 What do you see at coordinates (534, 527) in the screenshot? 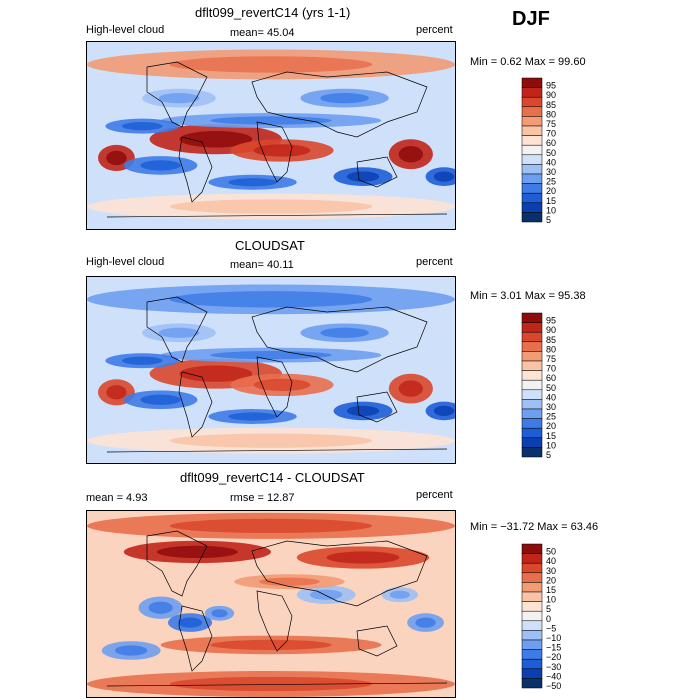
I see `panel3-minmax: Min = −31.72 Max = 63.46` at bounding box center [534, 527].